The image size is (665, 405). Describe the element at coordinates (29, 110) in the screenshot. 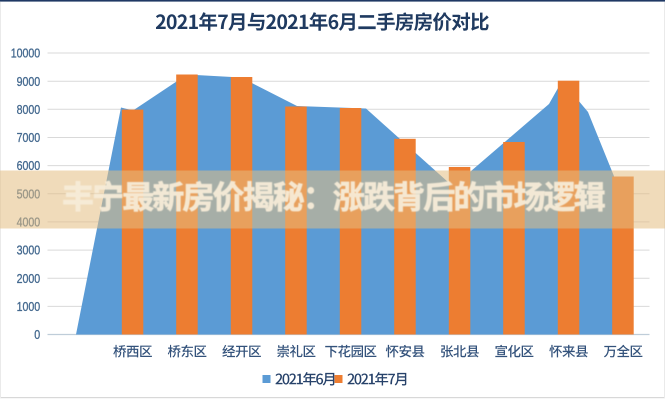

I see `svg-text: 8000` at that location.